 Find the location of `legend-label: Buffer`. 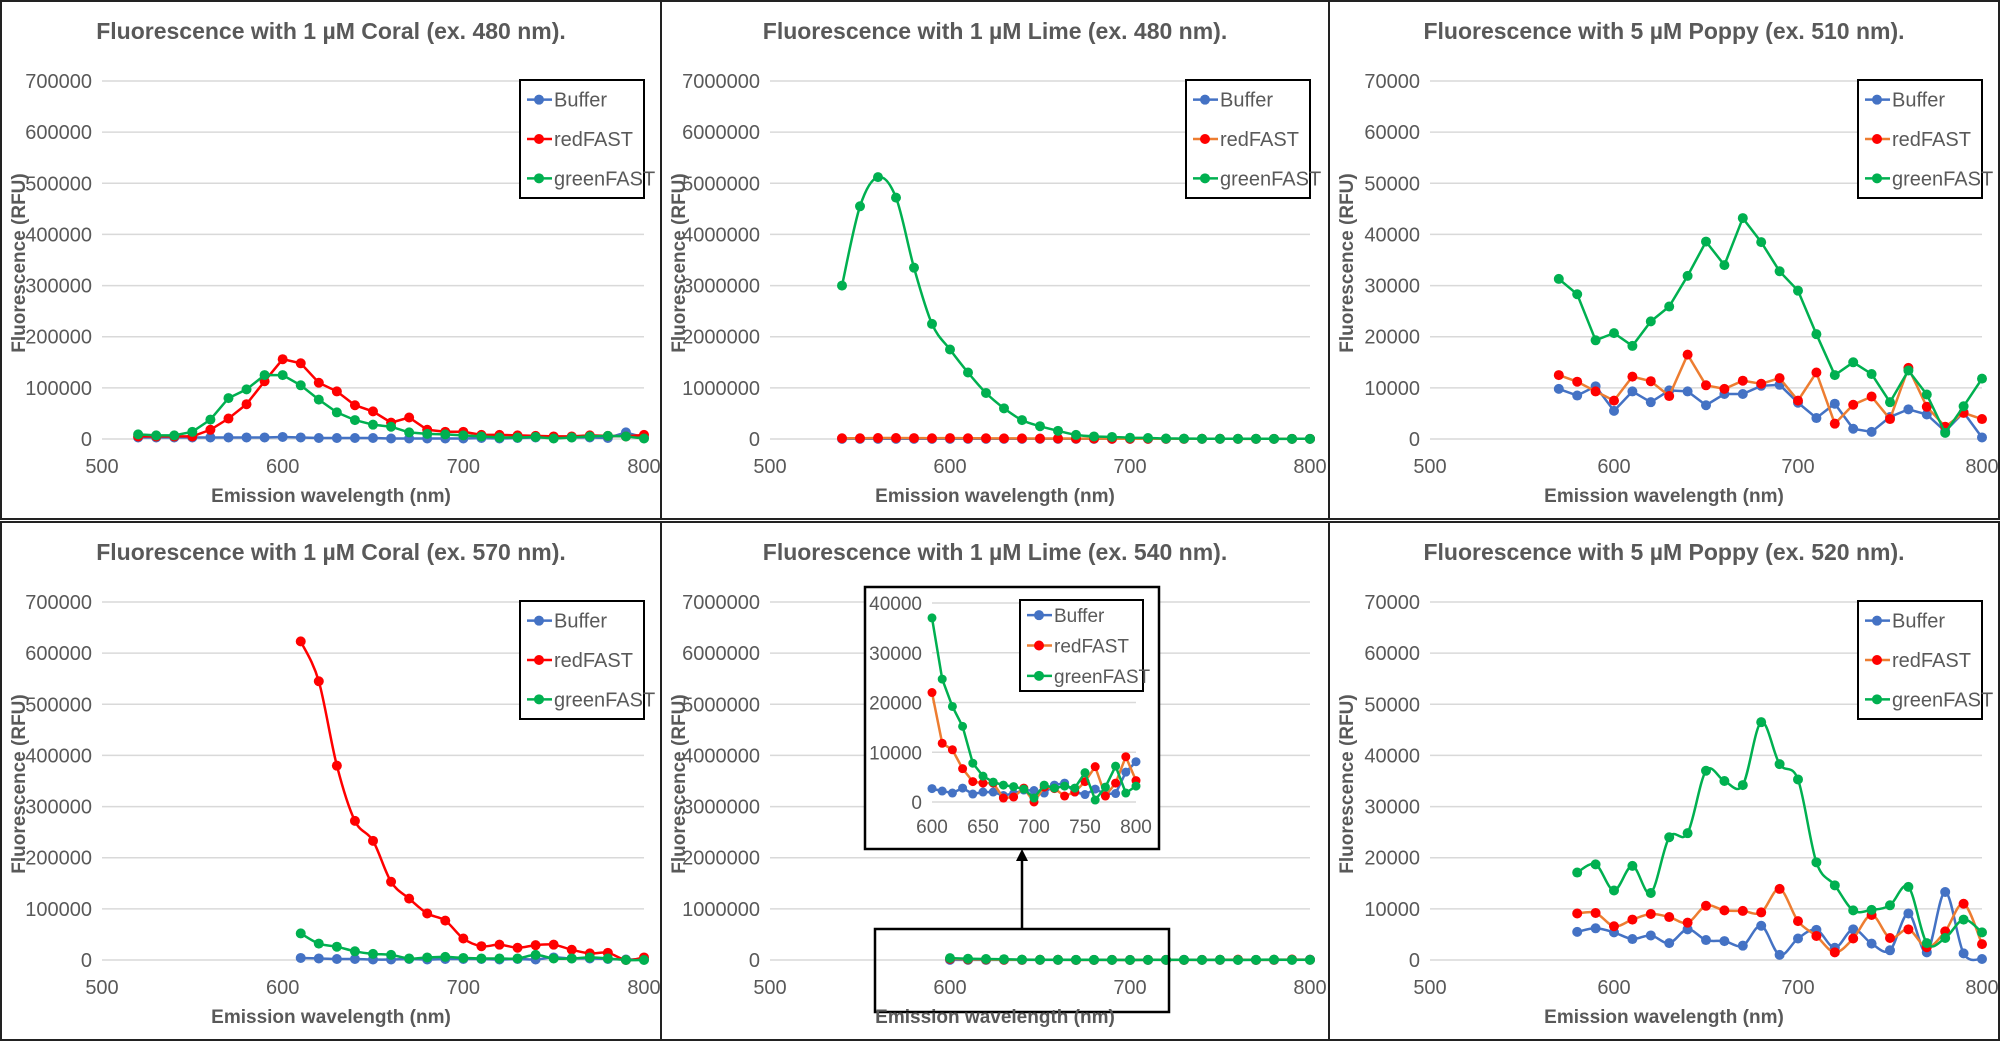

legend-label: Buffer is located at coordinates (1079, 616).